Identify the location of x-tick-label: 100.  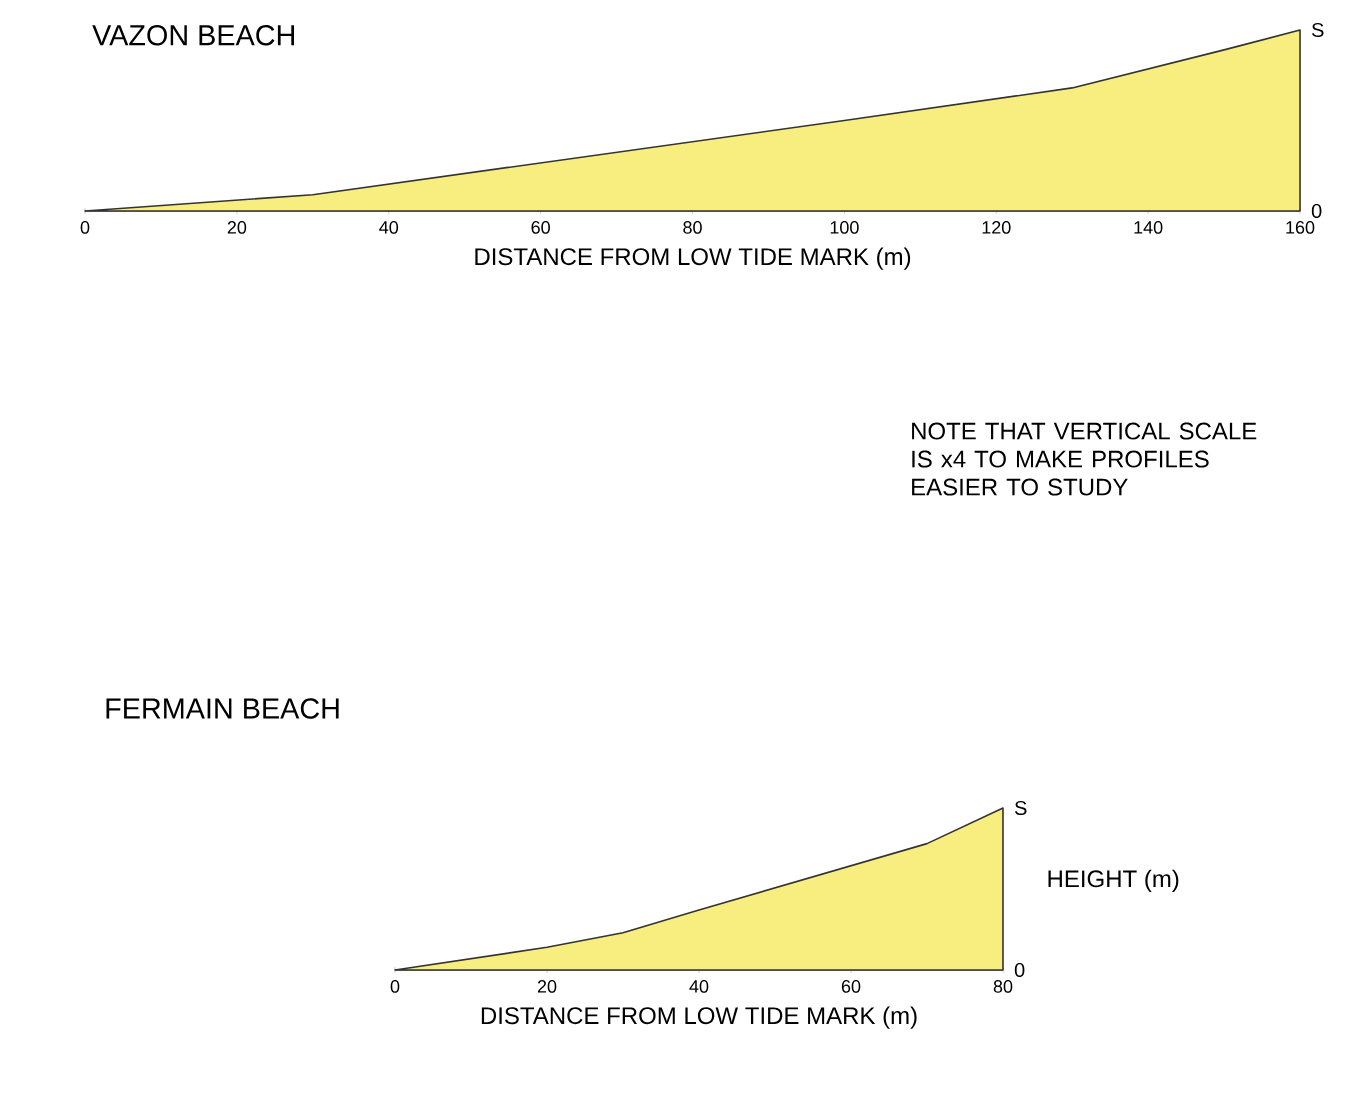
(844, 227).